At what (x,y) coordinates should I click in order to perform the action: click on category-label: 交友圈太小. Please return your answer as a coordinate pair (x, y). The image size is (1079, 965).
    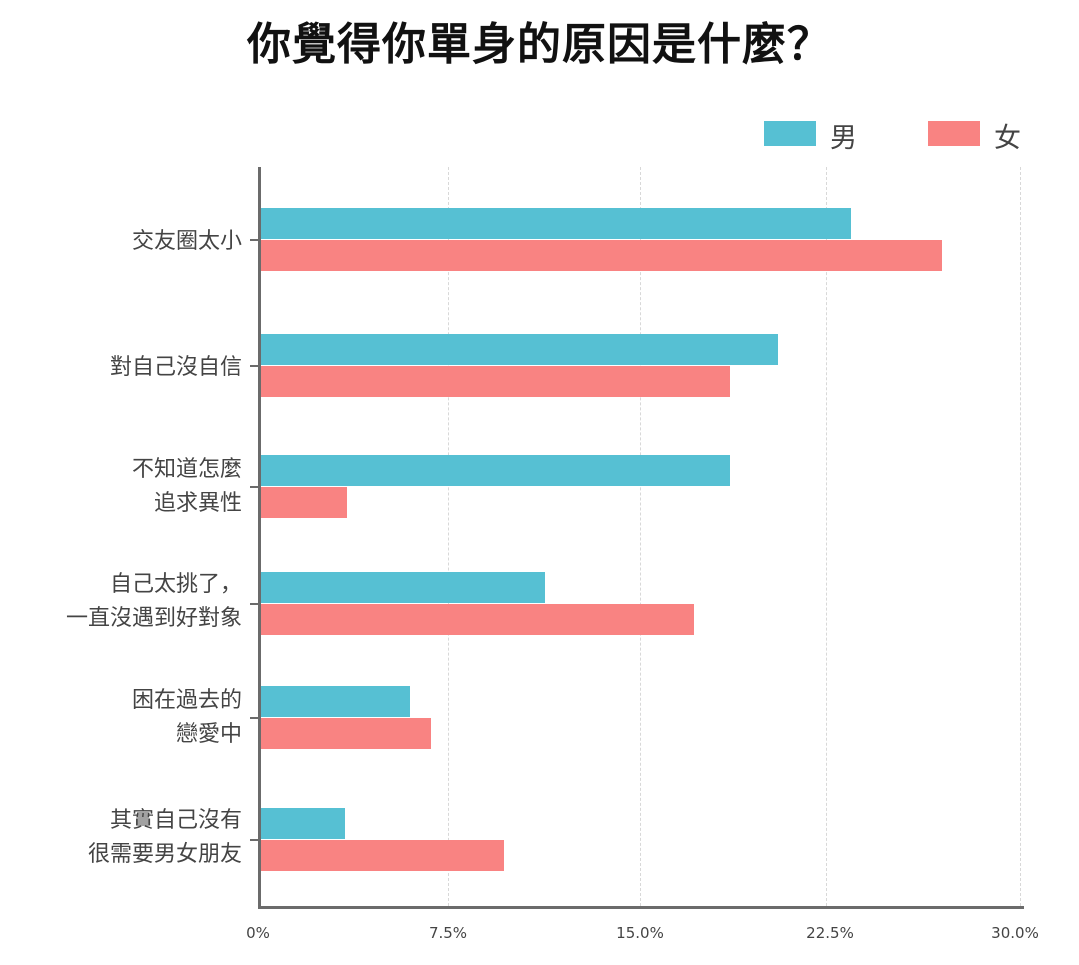
    Looking at the image, I should click on (186, 241).